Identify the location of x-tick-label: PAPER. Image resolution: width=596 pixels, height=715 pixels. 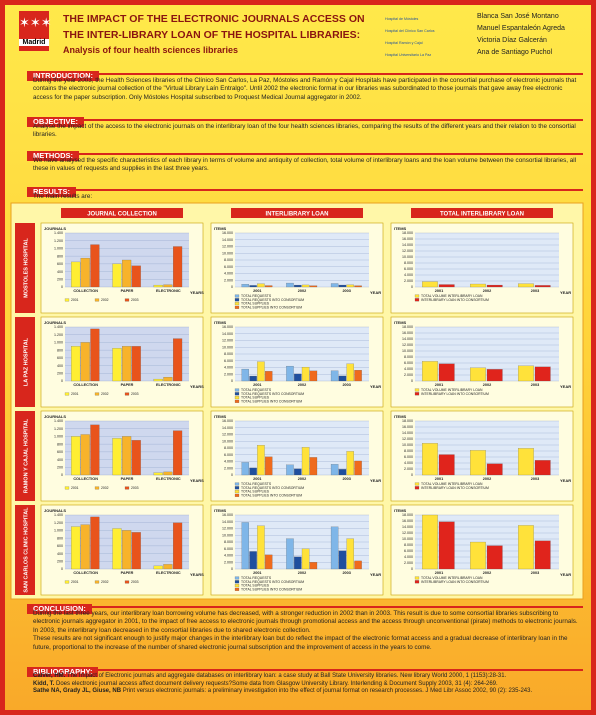
(127, 385).